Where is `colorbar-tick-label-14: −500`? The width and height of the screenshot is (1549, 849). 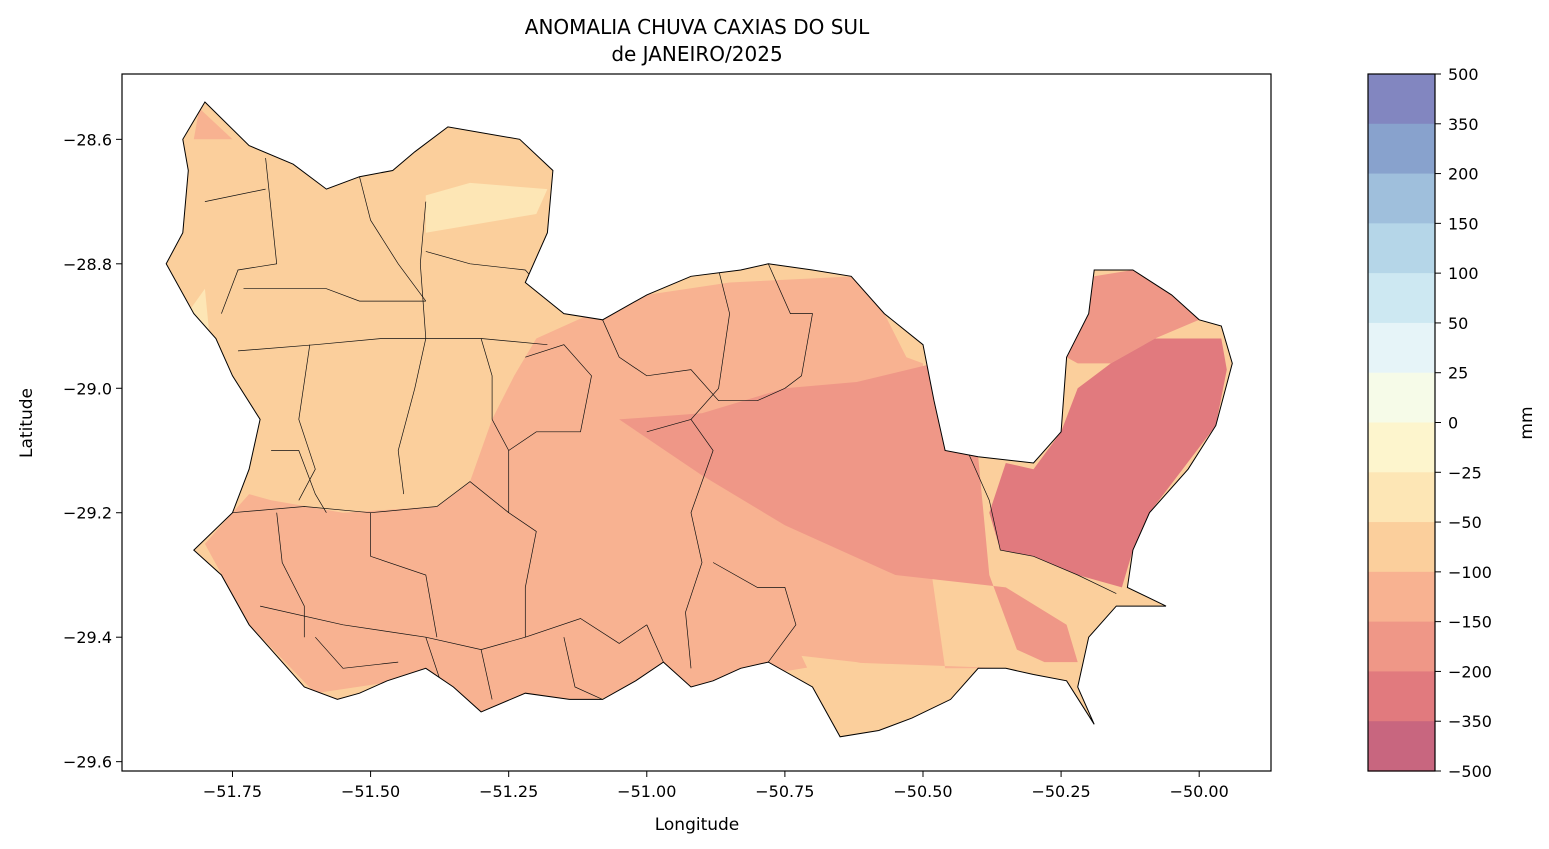
colorbar-tick-label-14: −500 is located at coordinates (1470, 771).